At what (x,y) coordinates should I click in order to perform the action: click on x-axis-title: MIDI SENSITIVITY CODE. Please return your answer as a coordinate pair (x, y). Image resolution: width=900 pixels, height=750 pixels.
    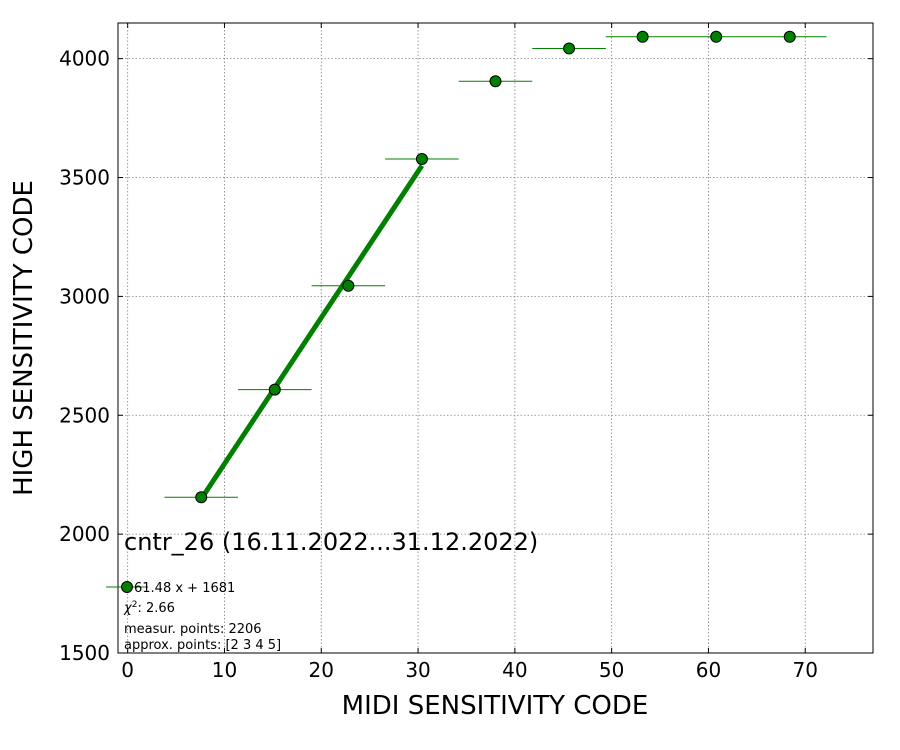
    Looking at the image, I should click on (495, 706).